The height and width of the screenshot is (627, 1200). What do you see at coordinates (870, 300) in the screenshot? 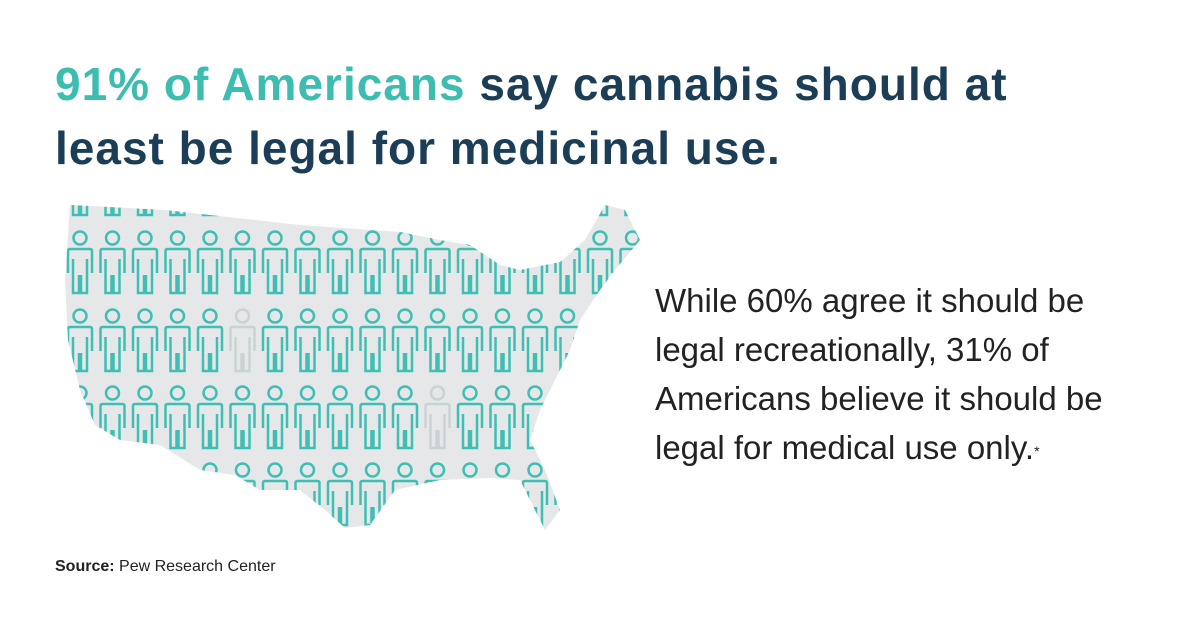
I see `body-line: While 60% agree it should be` at bounding box center [870, 300].